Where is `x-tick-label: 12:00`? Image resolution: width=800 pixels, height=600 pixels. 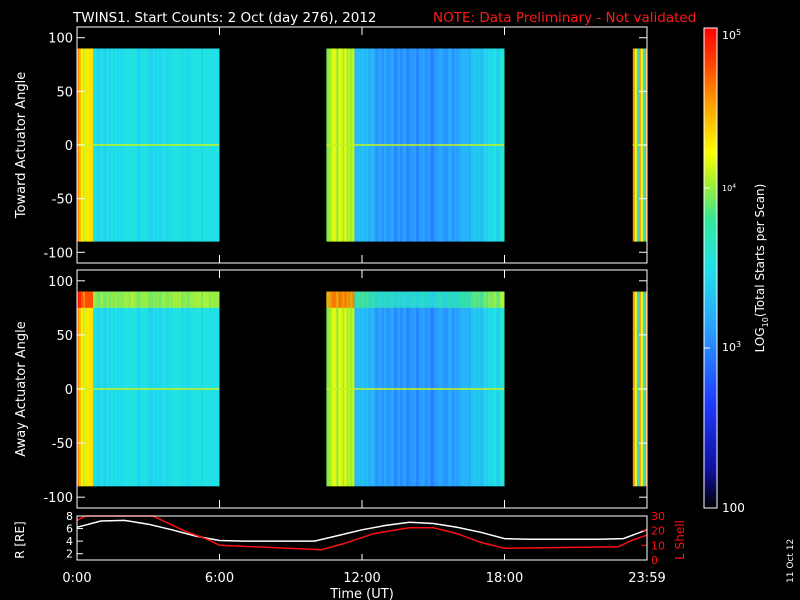 x-tick-label: 12:00 is located at coordinates (361, 578).